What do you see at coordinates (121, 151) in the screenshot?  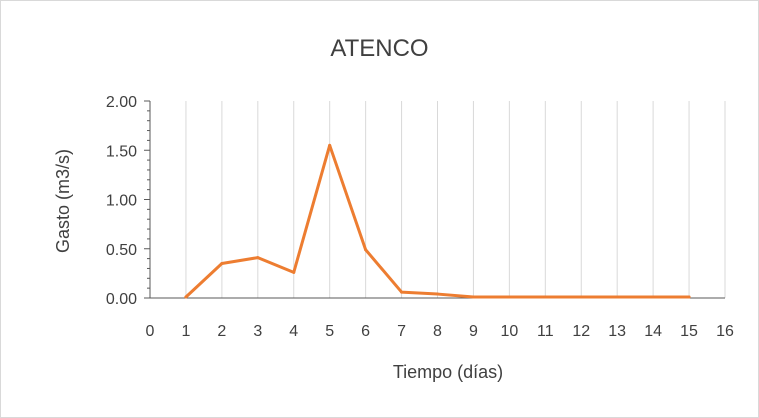 I see `y-tick-label-3: 1.50` at bounding box center [121, 151].